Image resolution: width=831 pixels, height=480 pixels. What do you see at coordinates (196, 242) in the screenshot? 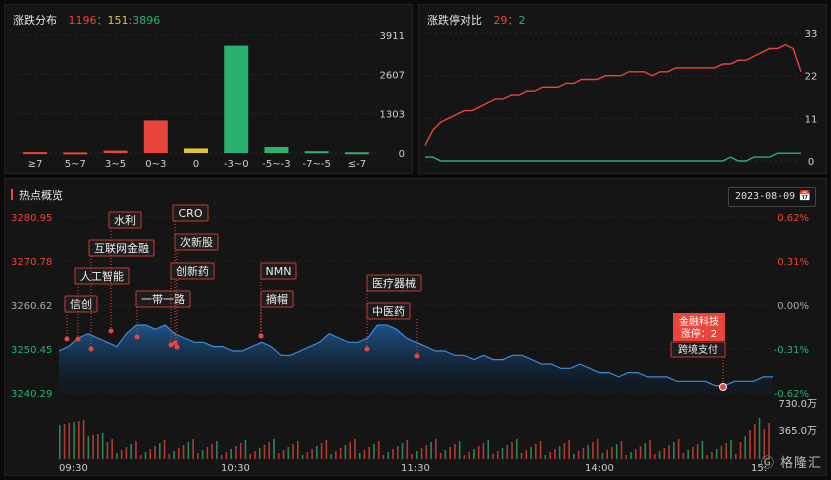
I see `annotation-label: 次新股` at bounding box center [196, 242].